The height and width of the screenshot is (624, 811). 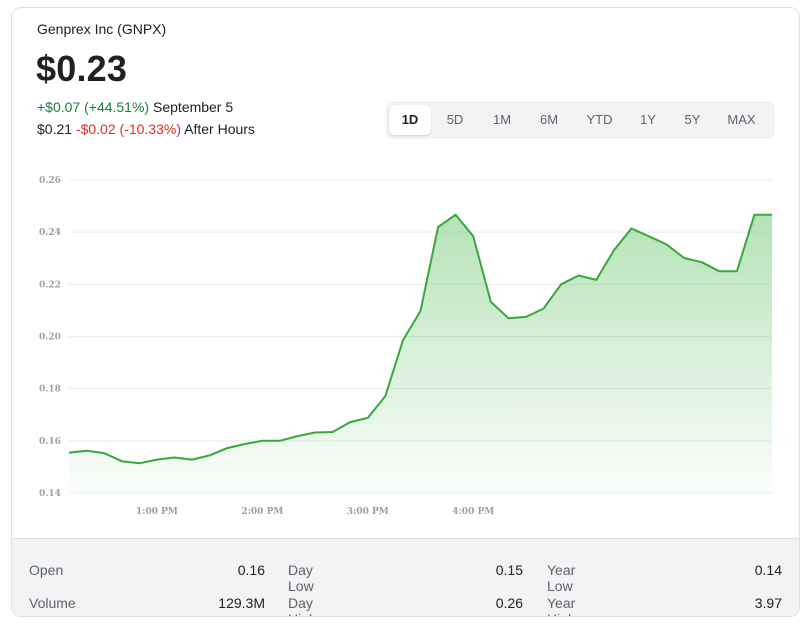 I want to click on after-hours-label: After Hours, so click(x=219, y=129).